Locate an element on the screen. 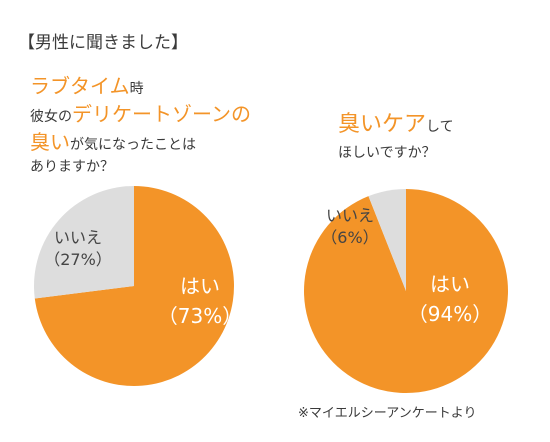  chart1-slice-no is located at coordinates (83, 242).